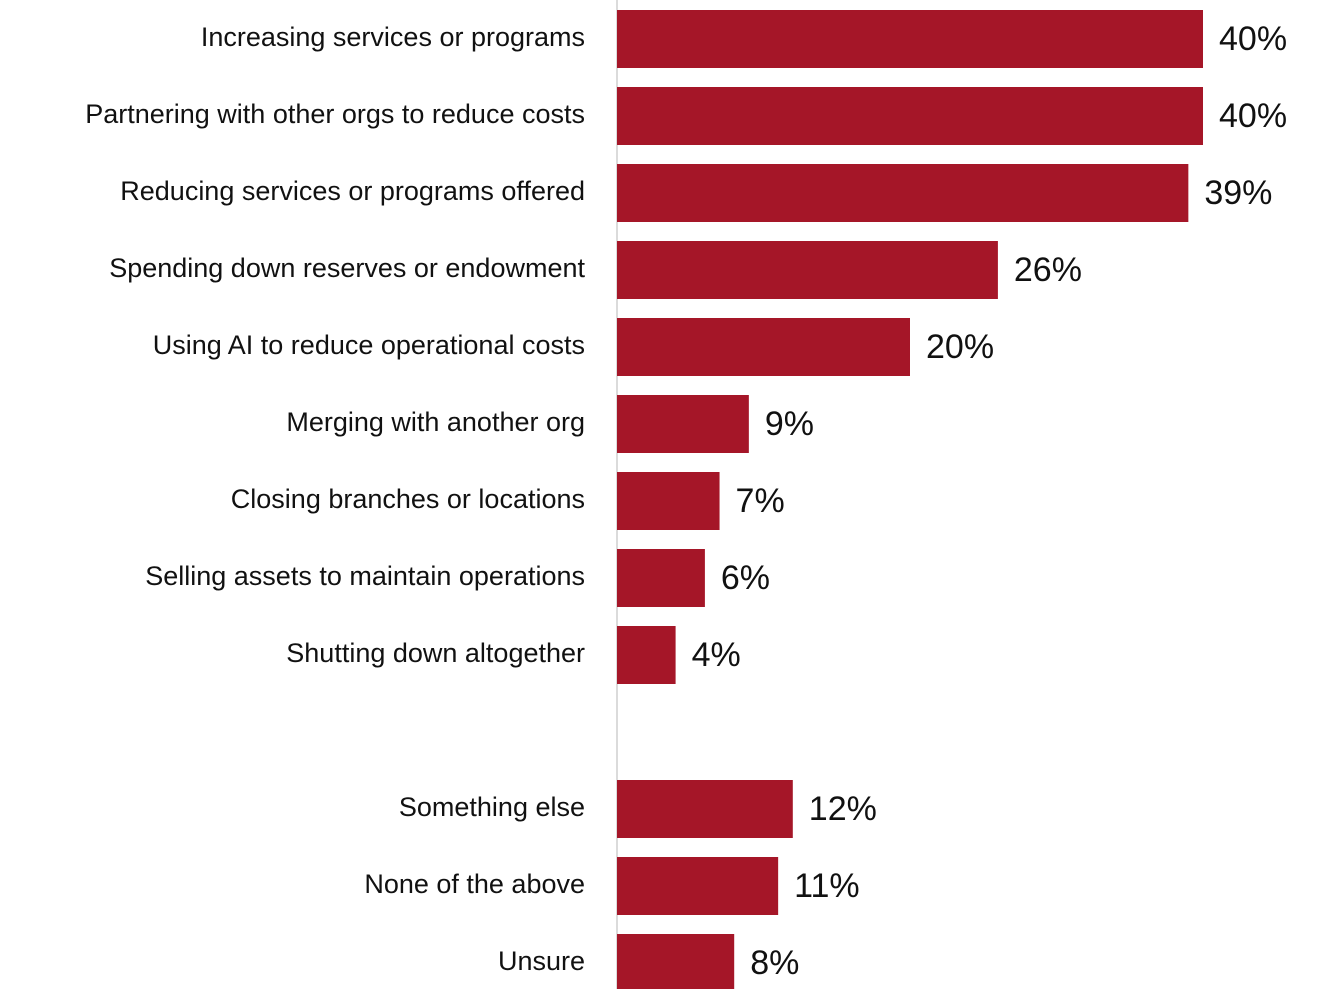  Describe the element at coordinates (745, 578) in the screenshot. I see `value-label: 6%` at that location.